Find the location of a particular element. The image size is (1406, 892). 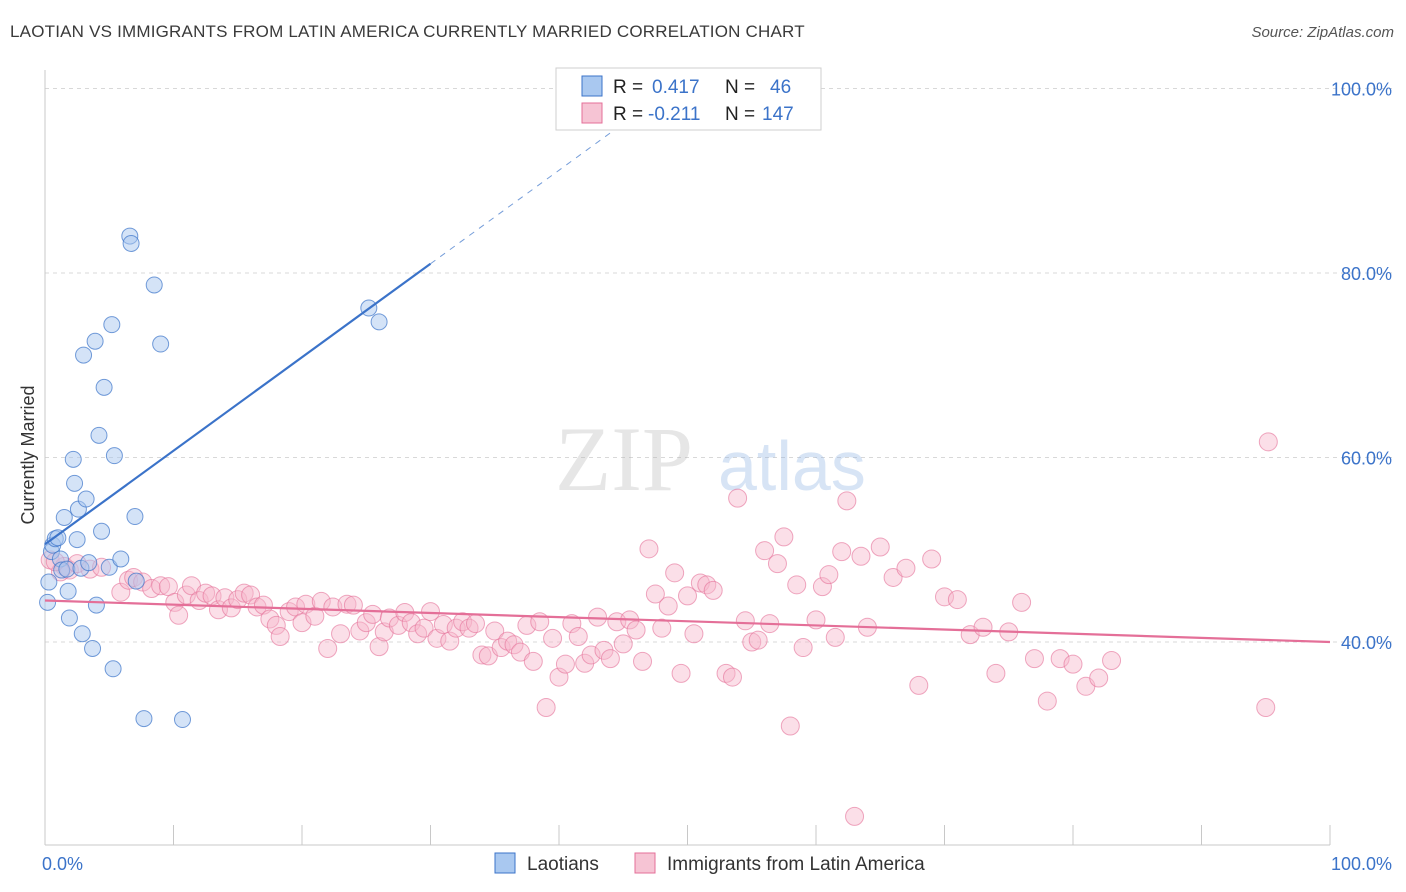

x-tick-label: 100.0% is located at coordinates (1361, 864).